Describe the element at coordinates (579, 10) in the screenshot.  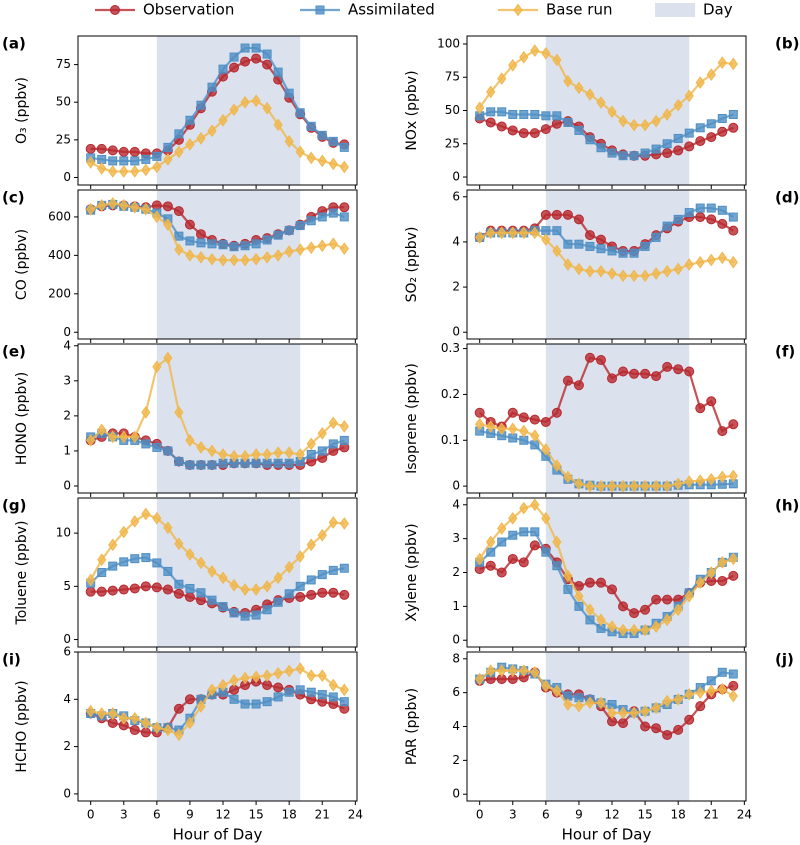
I see `legend-label: Base run` at that location.